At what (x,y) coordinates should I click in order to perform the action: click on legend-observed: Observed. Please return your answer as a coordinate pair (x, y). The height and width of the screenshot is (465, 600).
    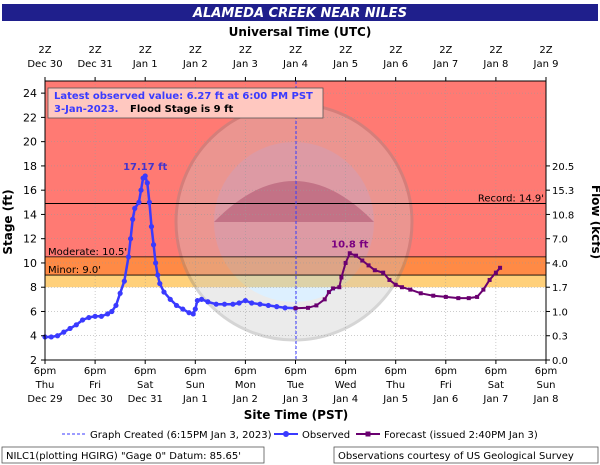
    Looking at the image, I should click on (326, 435).